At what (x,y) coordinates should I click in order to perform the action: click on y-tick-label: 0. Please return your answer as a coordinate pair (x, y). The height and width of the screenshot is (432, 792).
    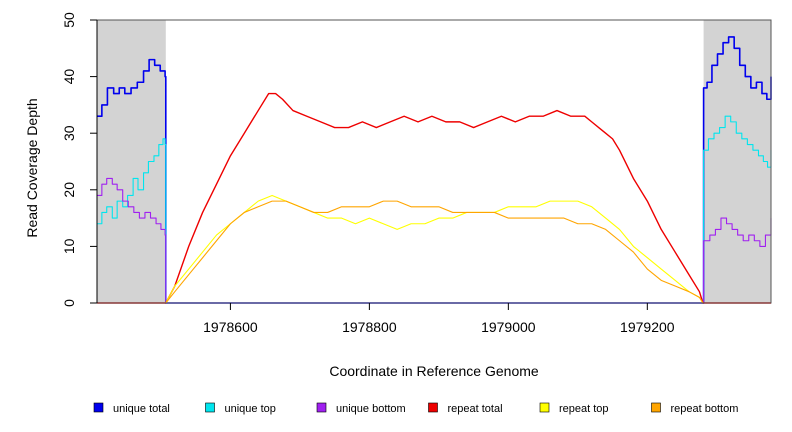
    Looking at the image, I should click on (69, 303).